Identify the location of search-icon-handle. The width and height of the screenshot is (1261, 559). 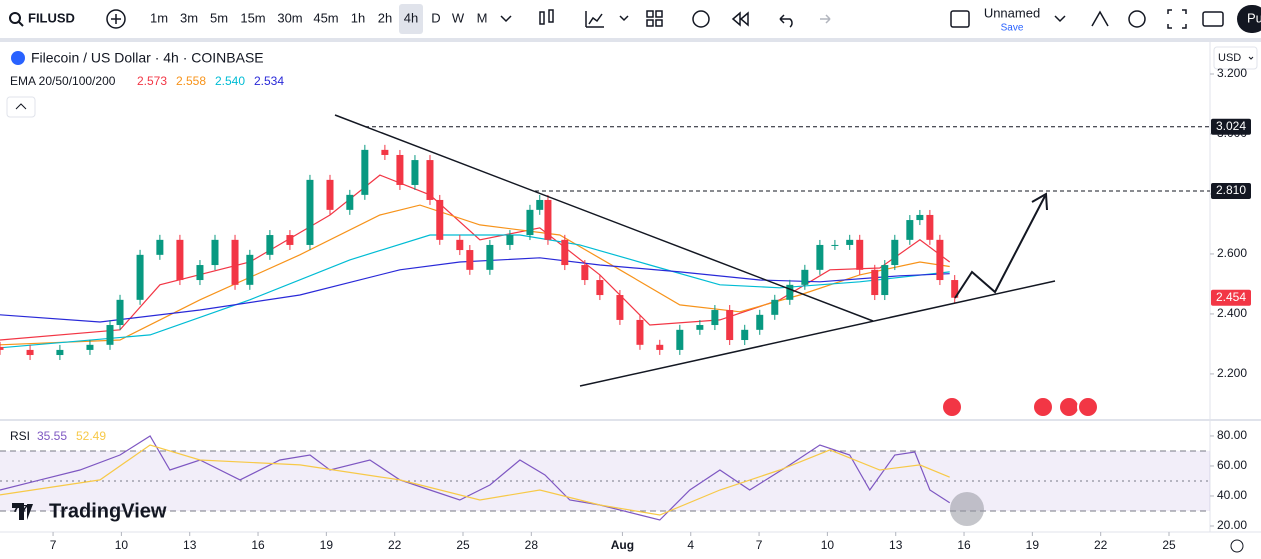
(21, 24).